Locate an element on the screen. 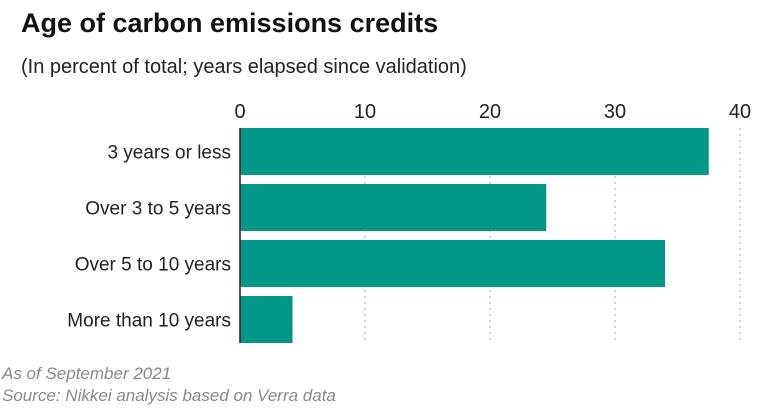 This screenshot has height=412, width=769. category-label-1: 3 years or less is located at coordinates (169, 153).